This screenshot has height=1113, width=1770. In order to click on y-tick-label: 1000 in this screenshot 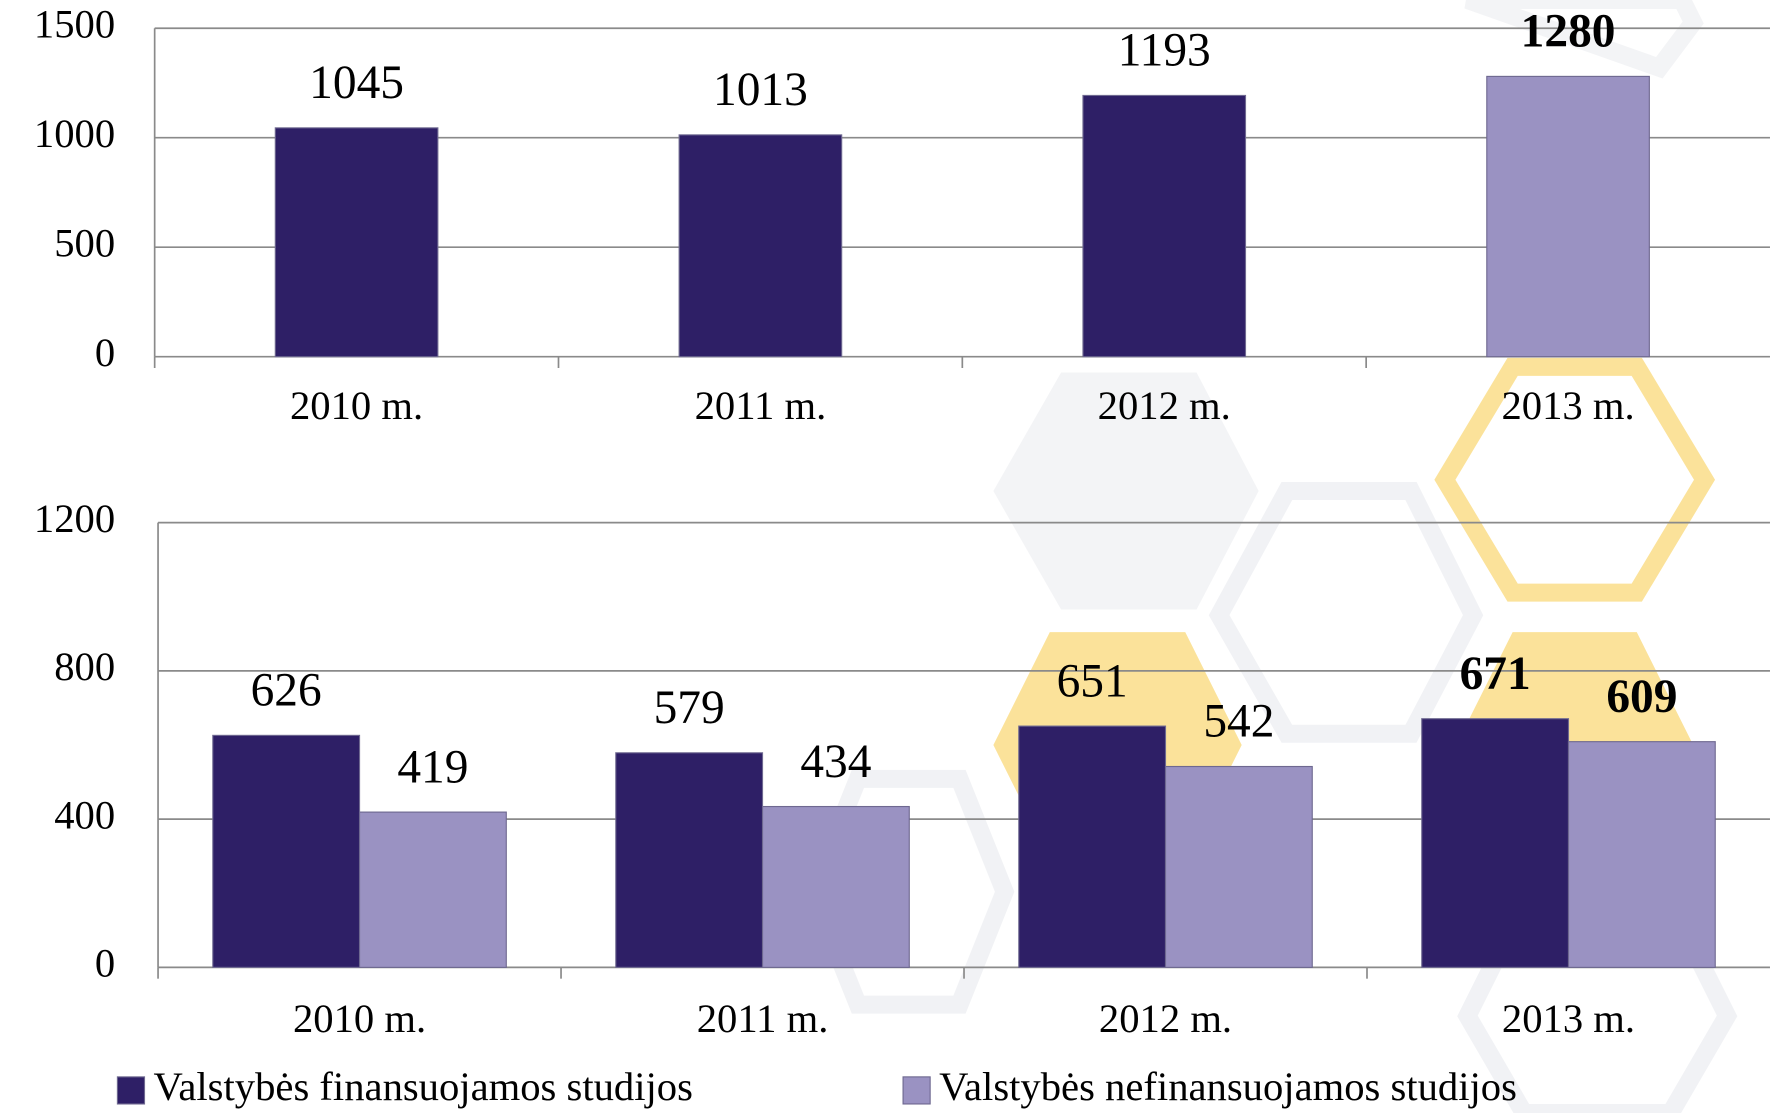, I will do `click(74, 133)`.